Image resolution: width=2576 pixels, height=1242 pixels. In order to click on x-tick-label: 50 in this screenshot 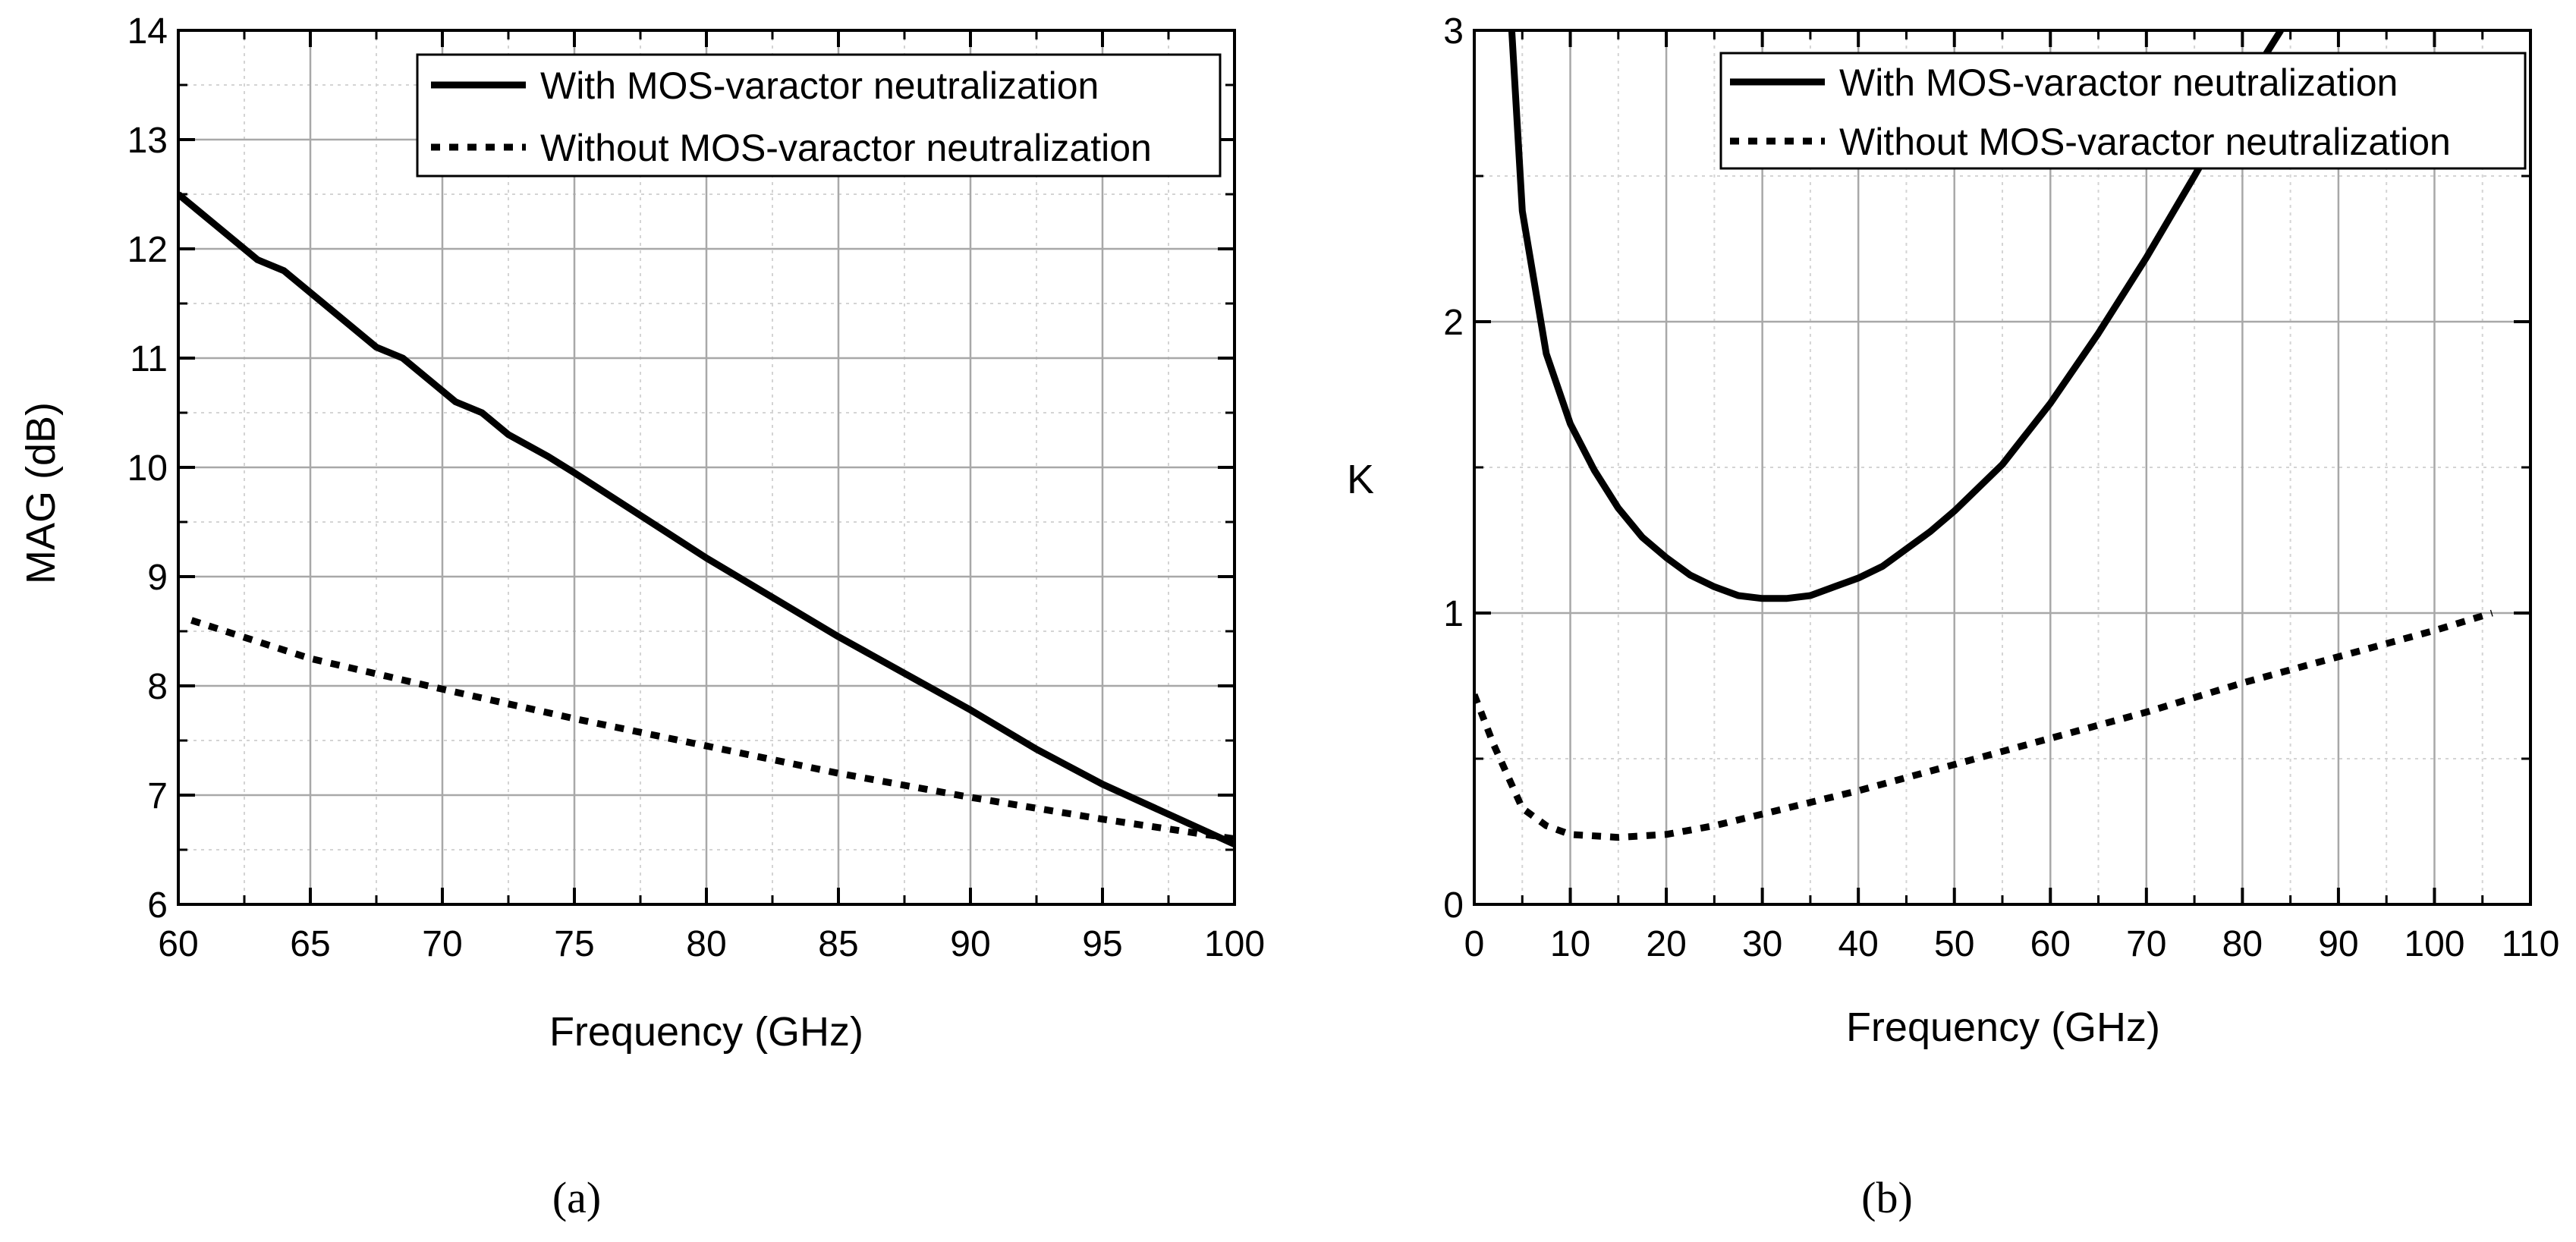, I will do `click(1954, 944)`.